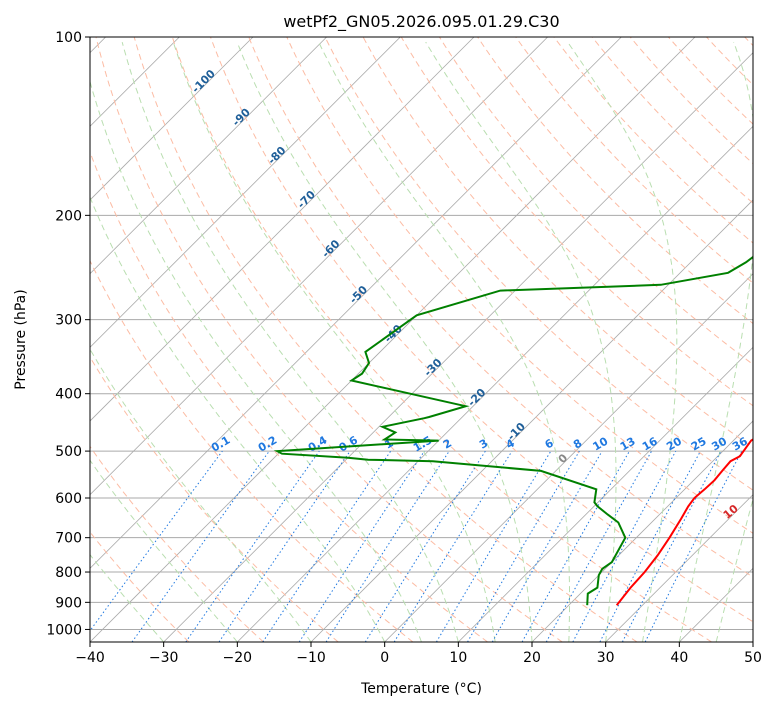 The height and width of the screenshot is (708, 775). Describe the element at coordinates (238, 658) in the screenshot. I see `x-tick-label: −20` at that location.